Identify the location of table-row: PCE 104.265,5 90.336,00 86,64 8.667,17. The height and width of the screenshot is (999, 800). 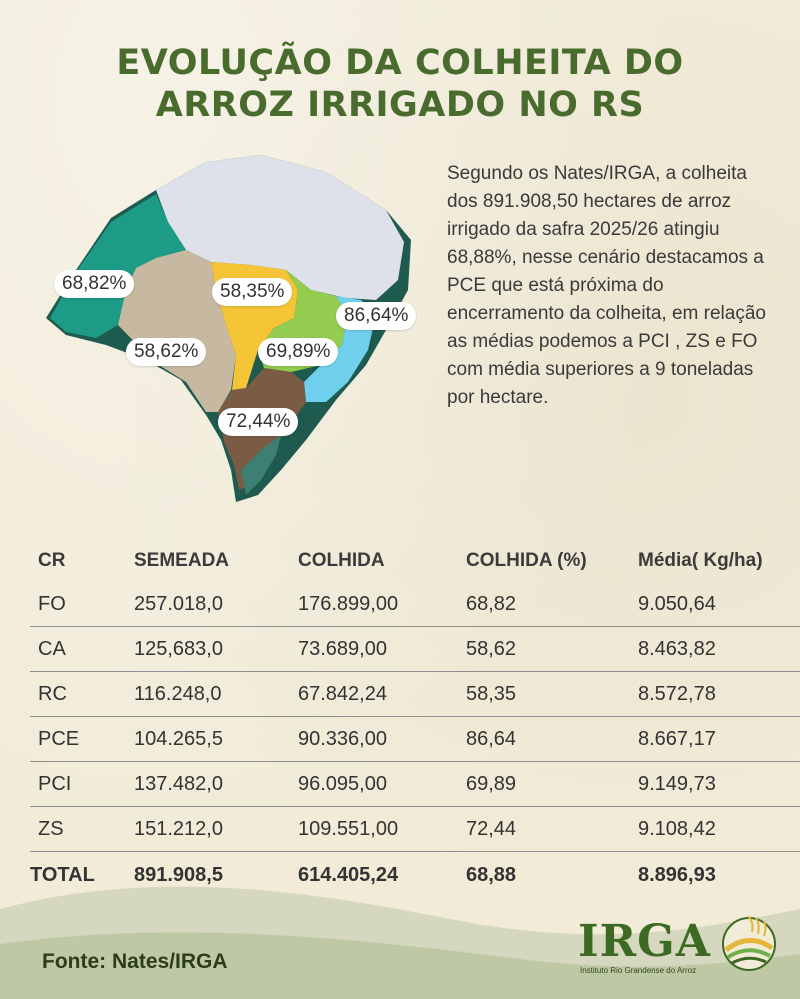
(415, 739).